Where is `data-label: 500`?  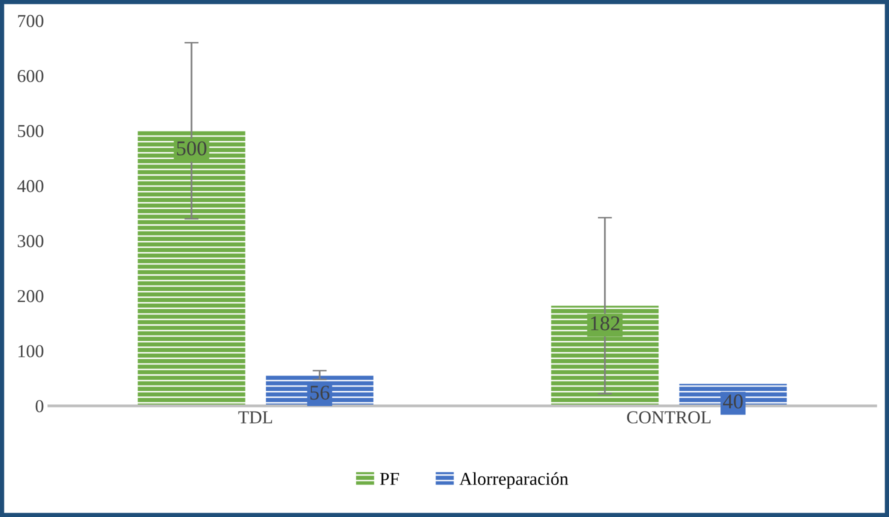 data-label: 500 is located at coordinates (191, 148).